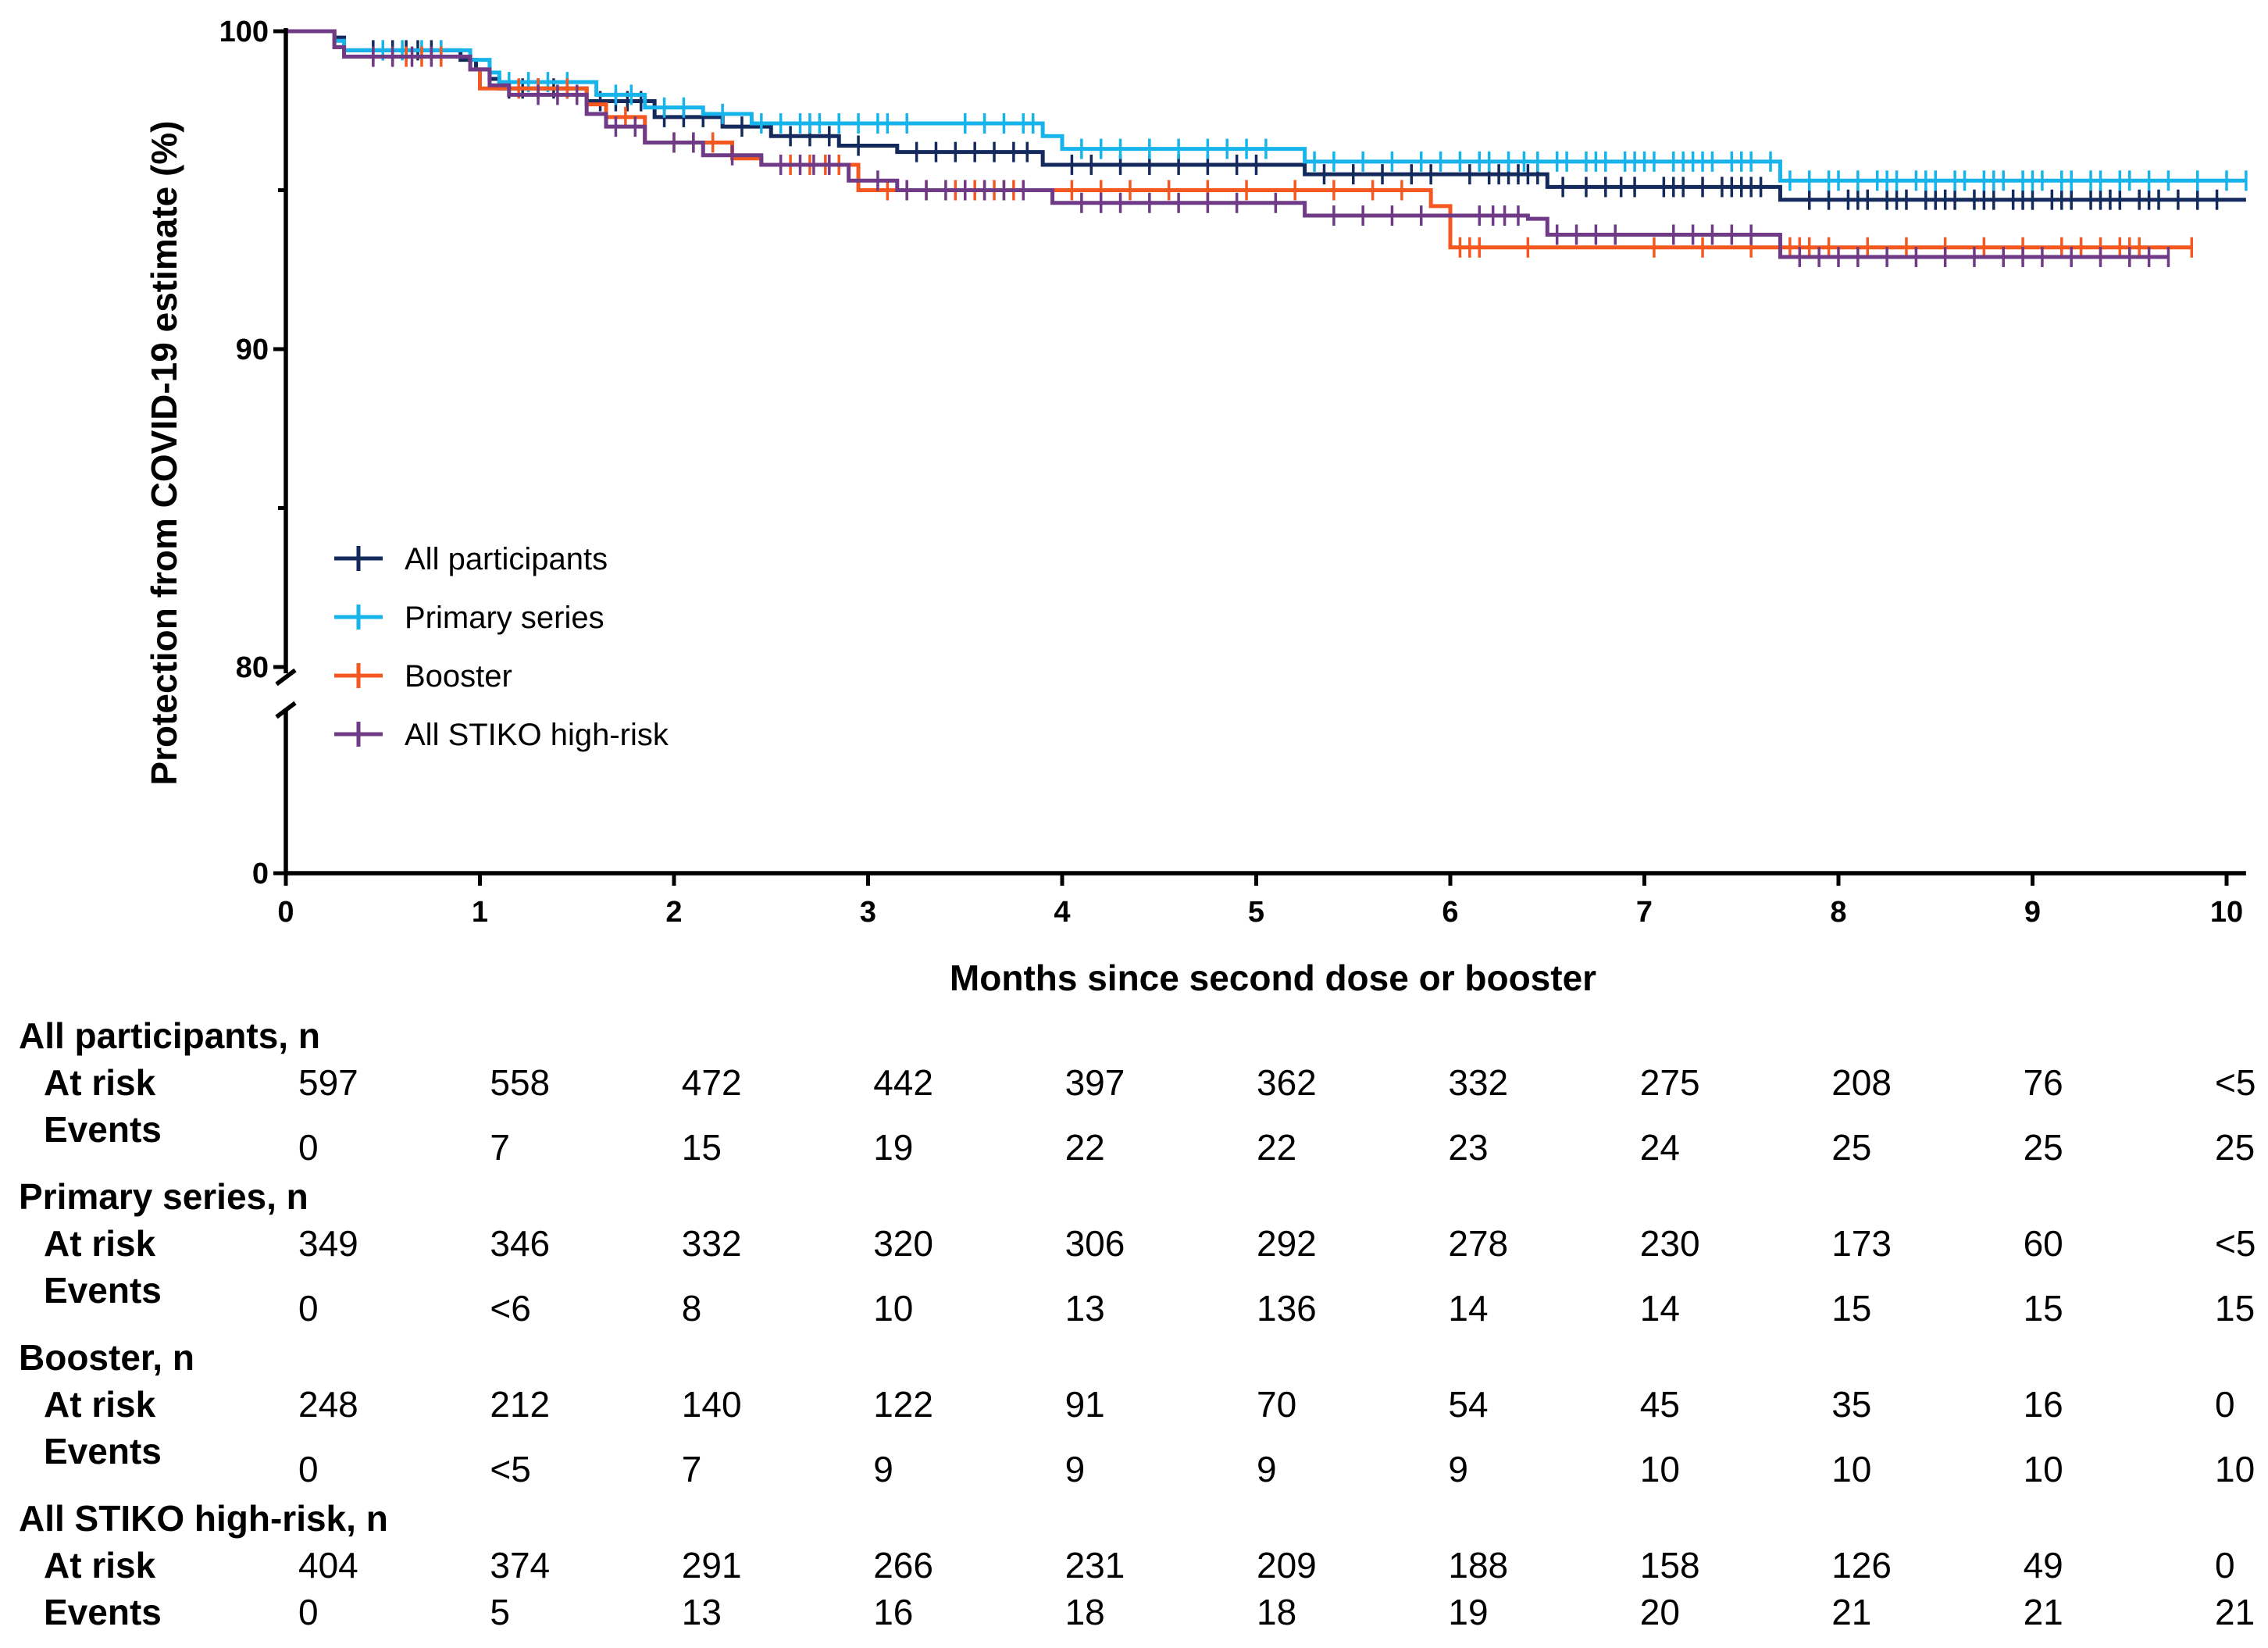 The width and height of the screenshot is (2268, 1648). What do you see at coordinates (286, 710) in the screenshot?
I see `axis-break-mark-bottom` at bounding box center [286, 710].